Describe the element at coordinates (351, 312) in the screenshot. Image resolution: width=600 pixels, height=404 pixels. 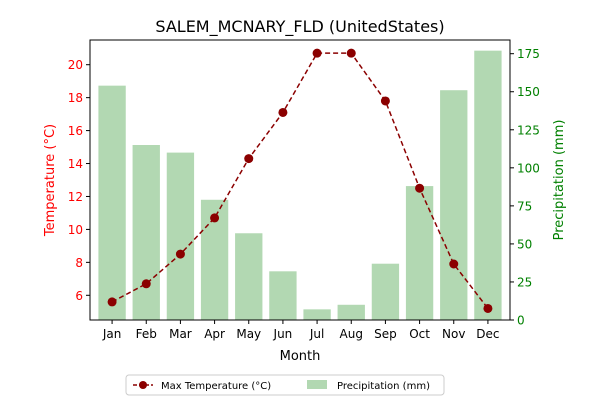
I see `precipitation-bar-aug` at that location.